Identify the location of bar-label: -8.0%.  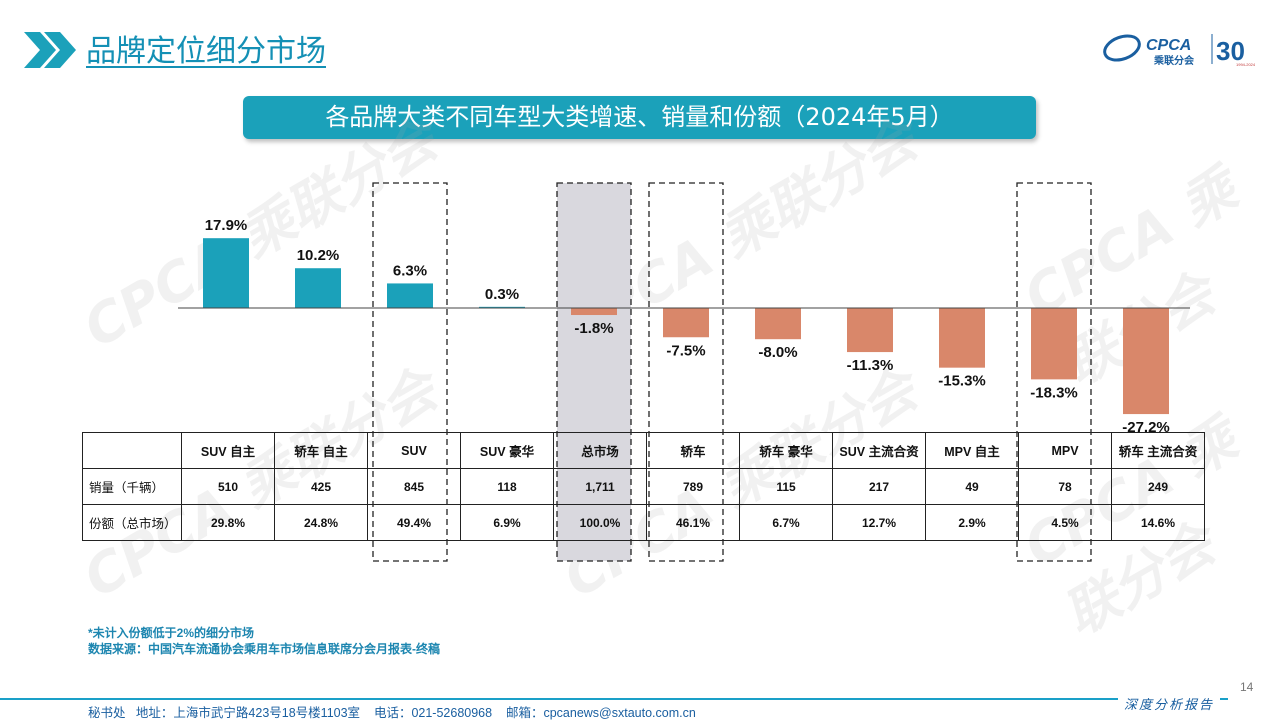
(777, 352).